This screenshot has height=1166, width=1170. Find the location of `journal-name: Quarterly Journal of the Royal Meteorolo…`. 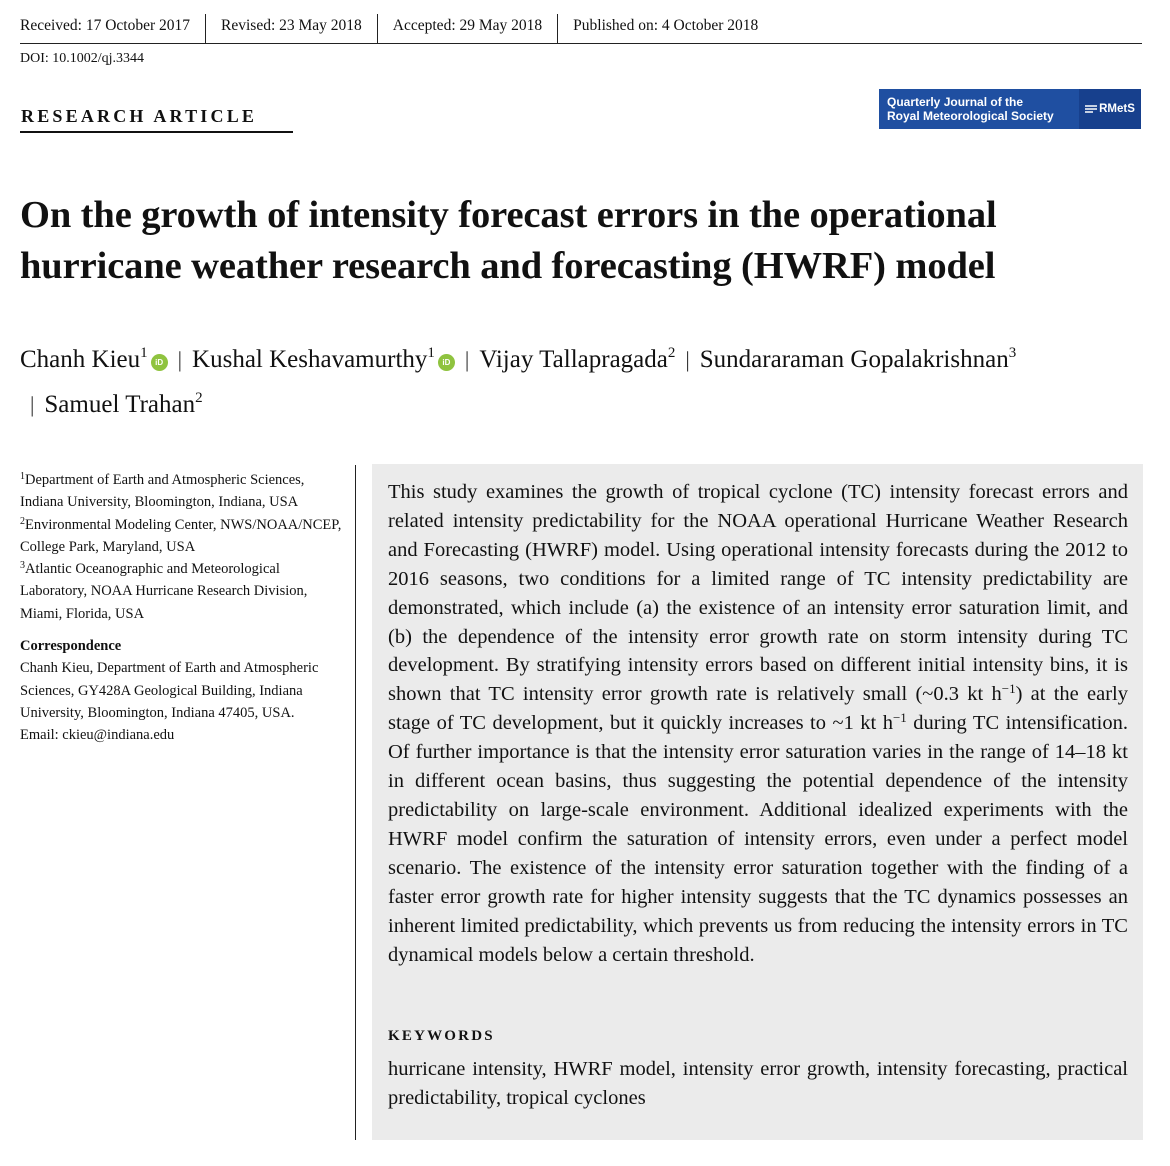

journal-name: Quarterly Journal of the Royal Meteorolo… is located at coordinates (974, 109).